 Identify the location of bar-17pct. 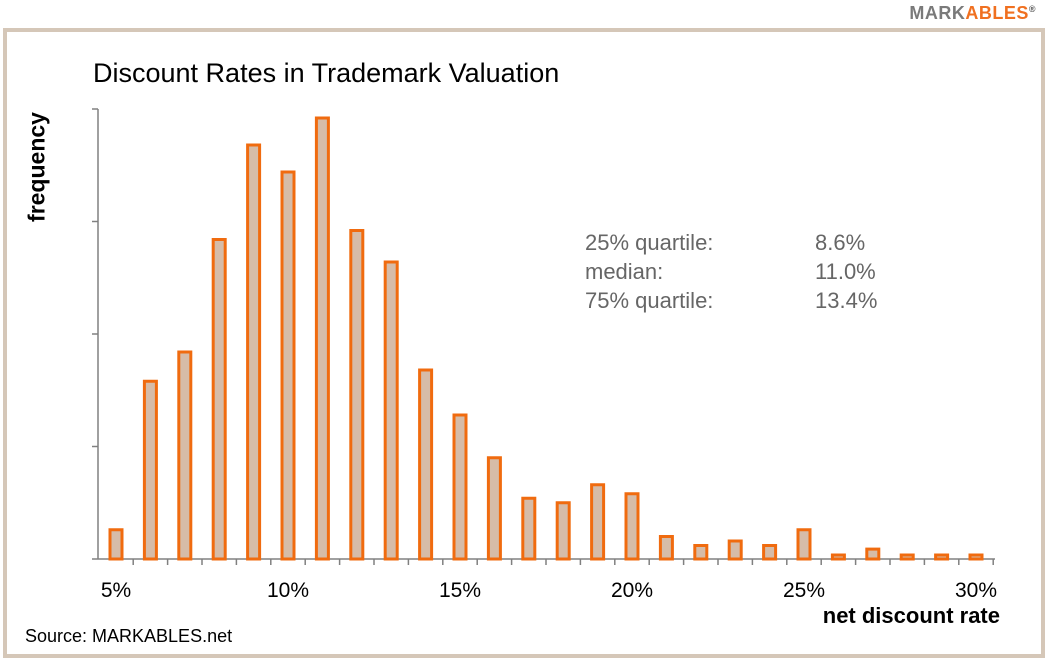
(529, 528).